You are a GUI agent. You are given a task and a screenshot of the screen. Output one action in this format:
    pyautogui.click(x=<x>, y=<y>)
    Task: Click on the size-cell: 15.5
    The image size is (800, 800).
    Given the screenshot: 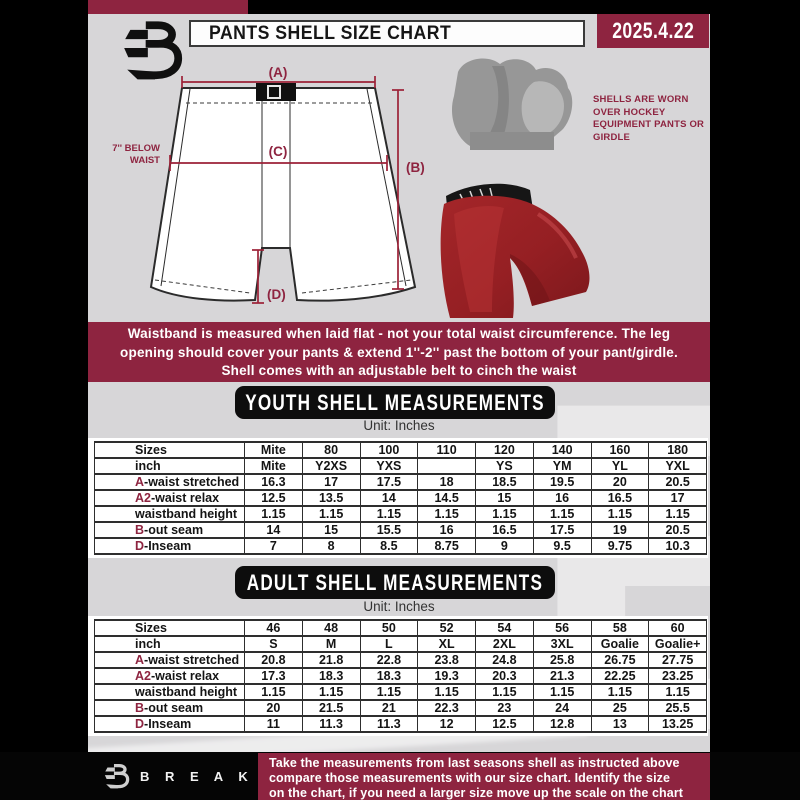 What is the action you would take?
    pyautogui.click(x=389, y=530)
    